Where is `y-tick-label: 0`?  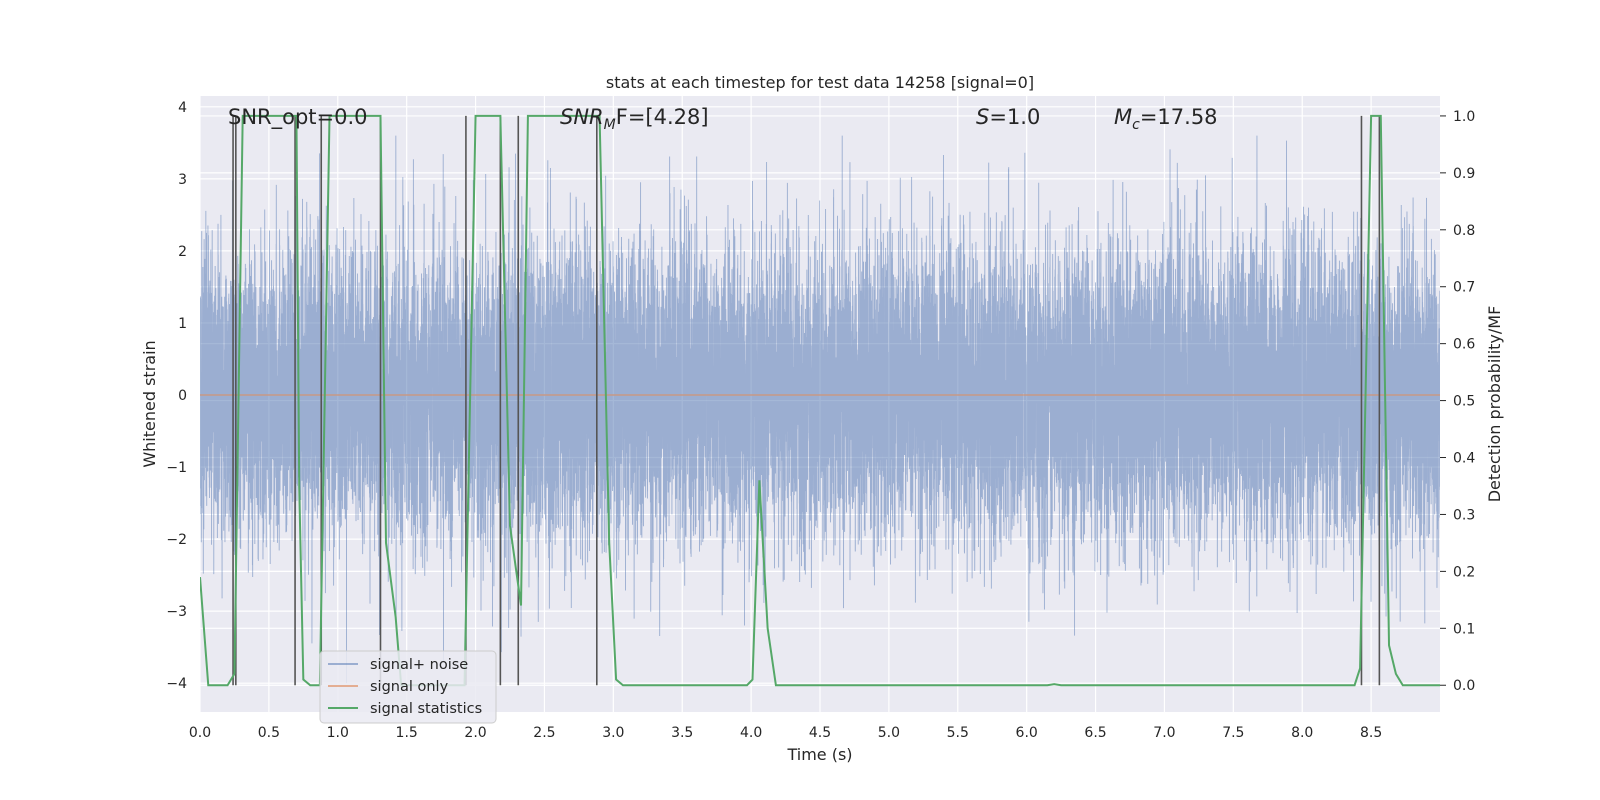 y-tick-label: 0 is located at coordinates (182, 396).